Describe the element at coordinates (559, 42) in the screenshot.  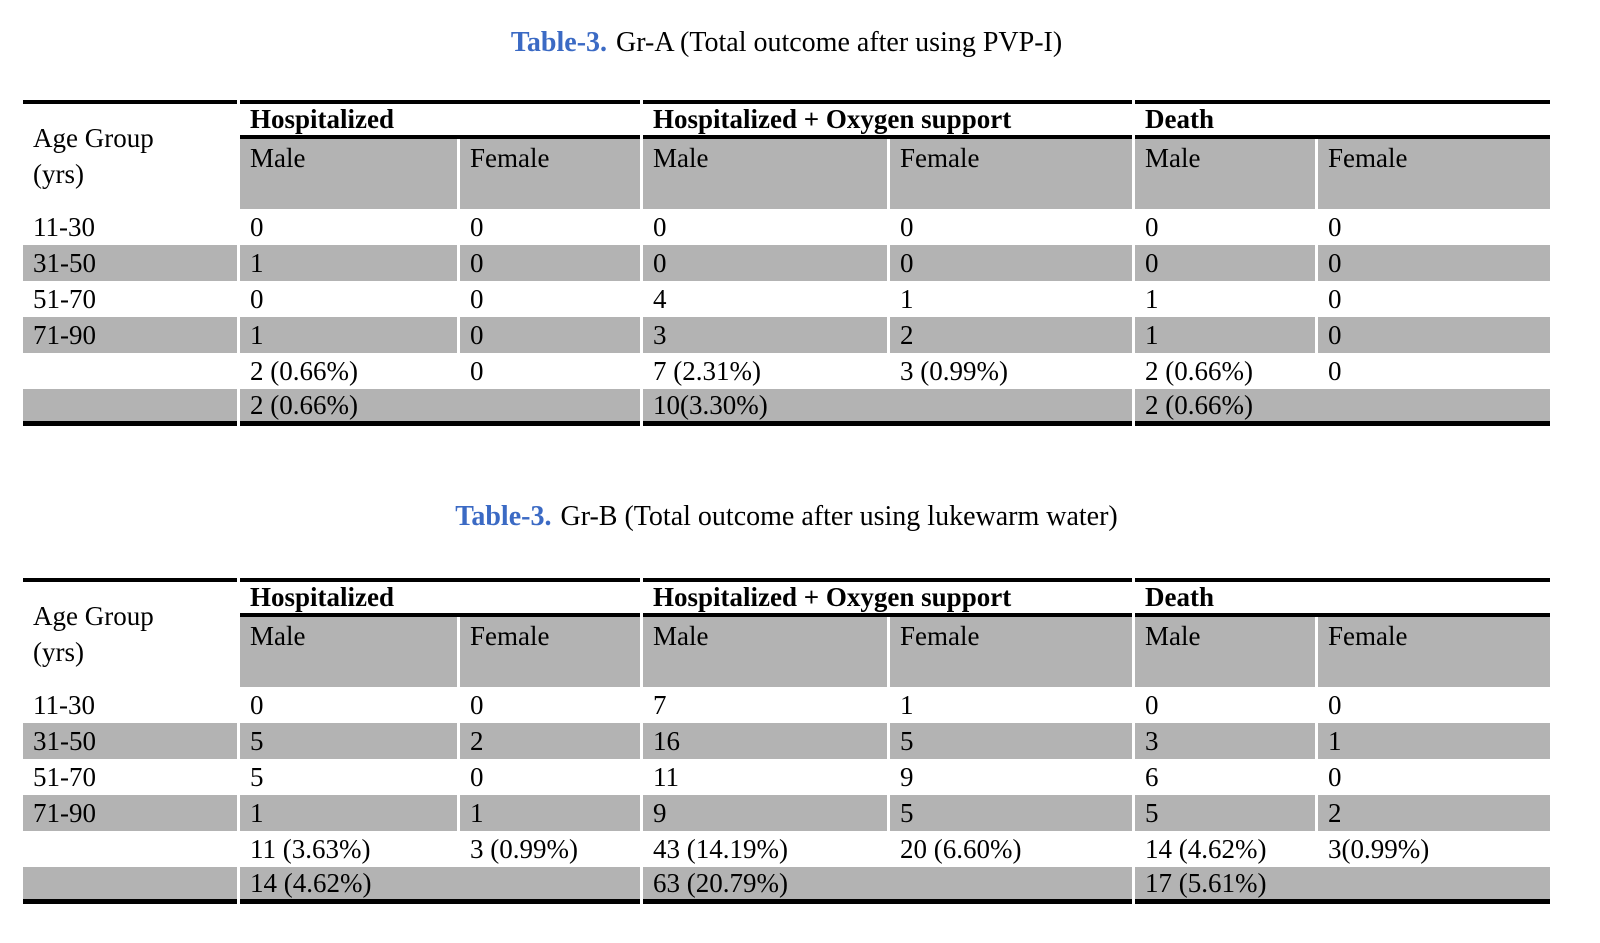
I see `table-a-title-label: Table-3.` at that location.